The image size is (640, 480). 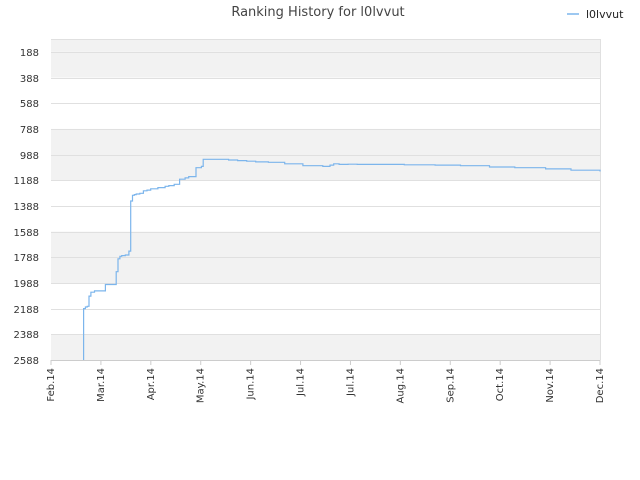 What do you see at coordinates (450, 385) in the screenshot?
I see `x-tick-label: Sep.14` at bounding box center [450, 385].